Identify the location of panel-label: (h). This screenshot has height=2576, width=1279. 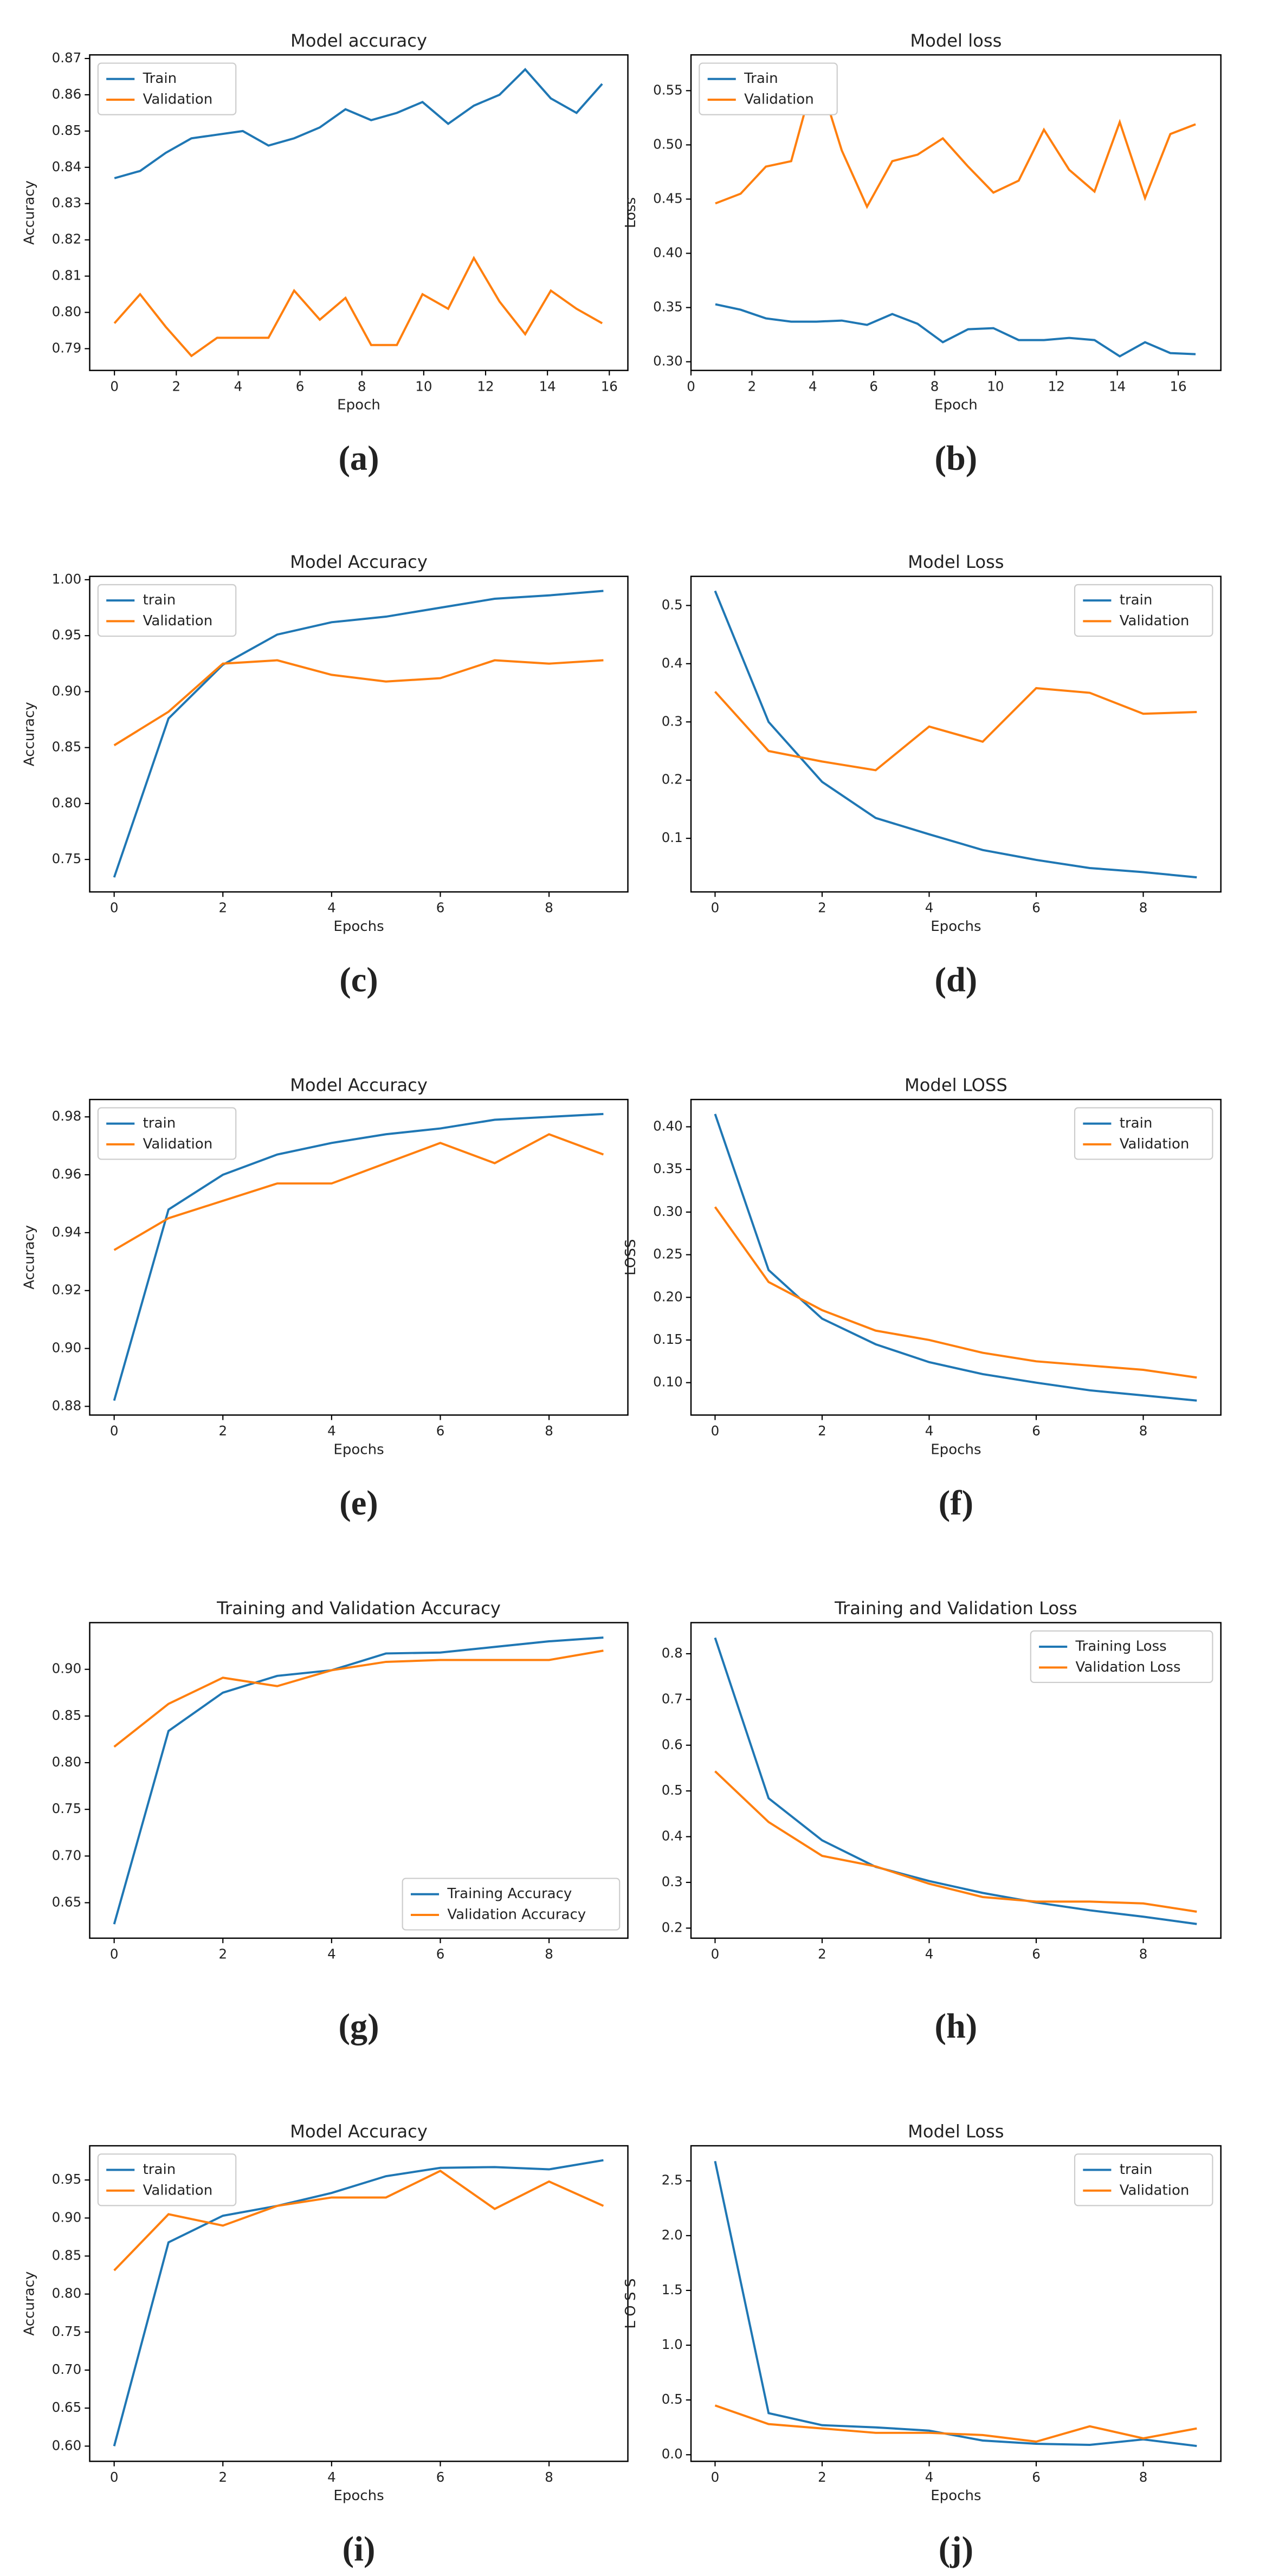
(956, 2026).